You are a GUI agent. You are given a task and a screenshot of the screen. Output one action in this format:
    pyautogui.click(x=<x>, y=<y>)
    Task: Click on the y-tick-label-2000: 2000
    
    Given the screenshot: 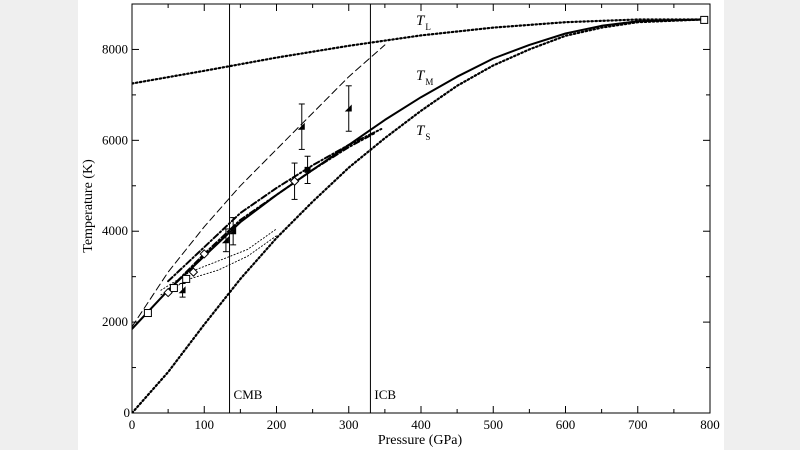 What is the action you would take?
    pyautogui.click(x=115, y=321)
    